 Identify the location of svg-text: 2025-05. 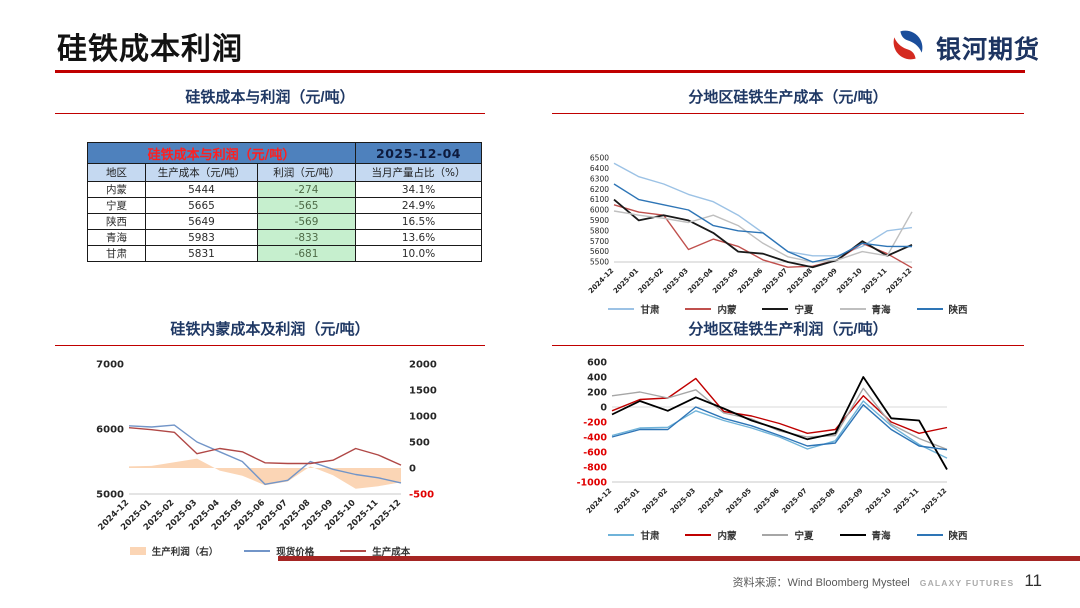
(739, 501).